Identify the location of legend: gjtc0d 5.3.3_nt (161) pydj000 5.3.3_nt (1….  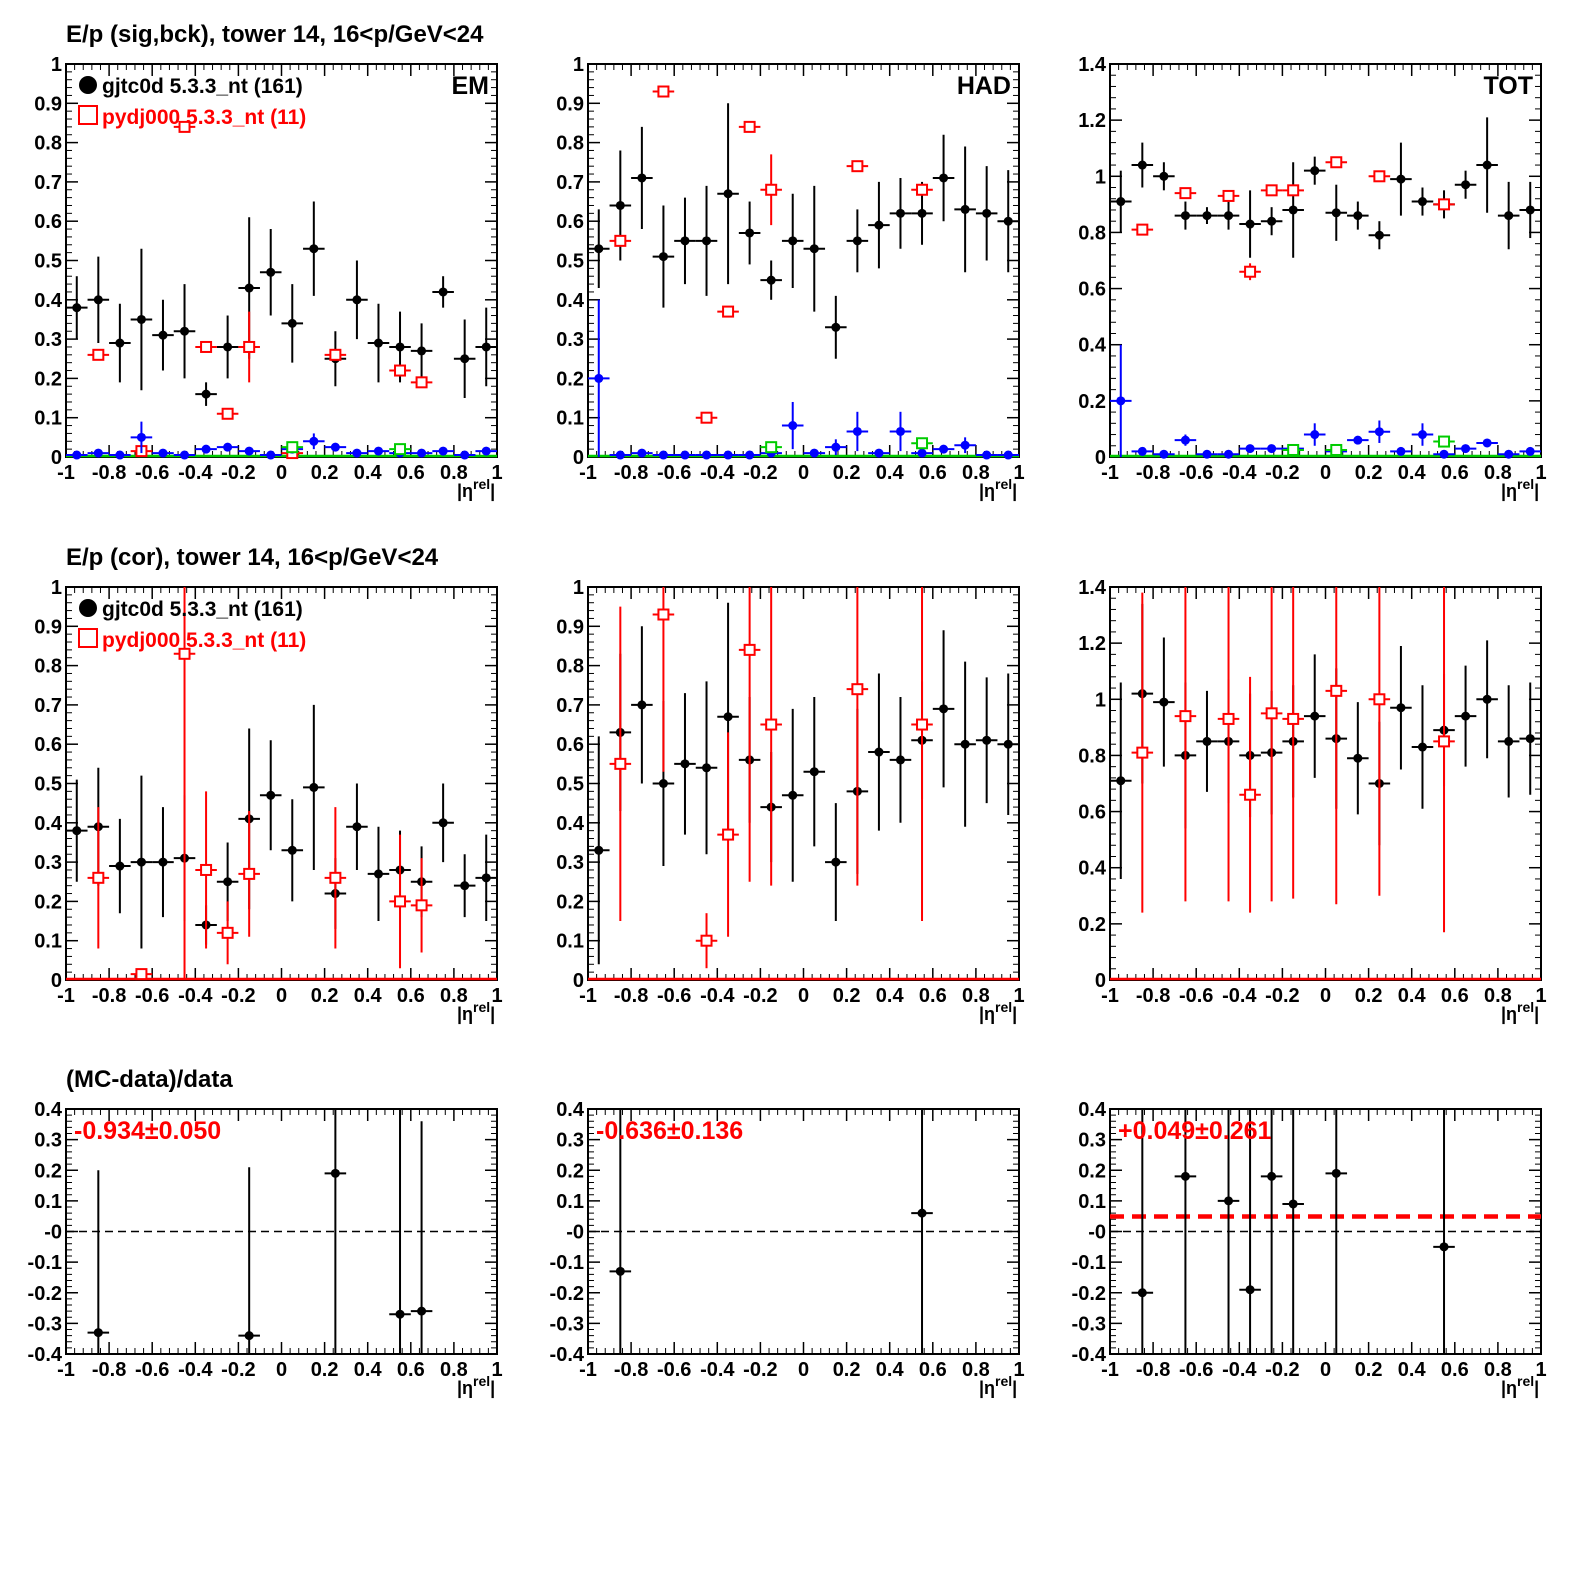
(192, 625).